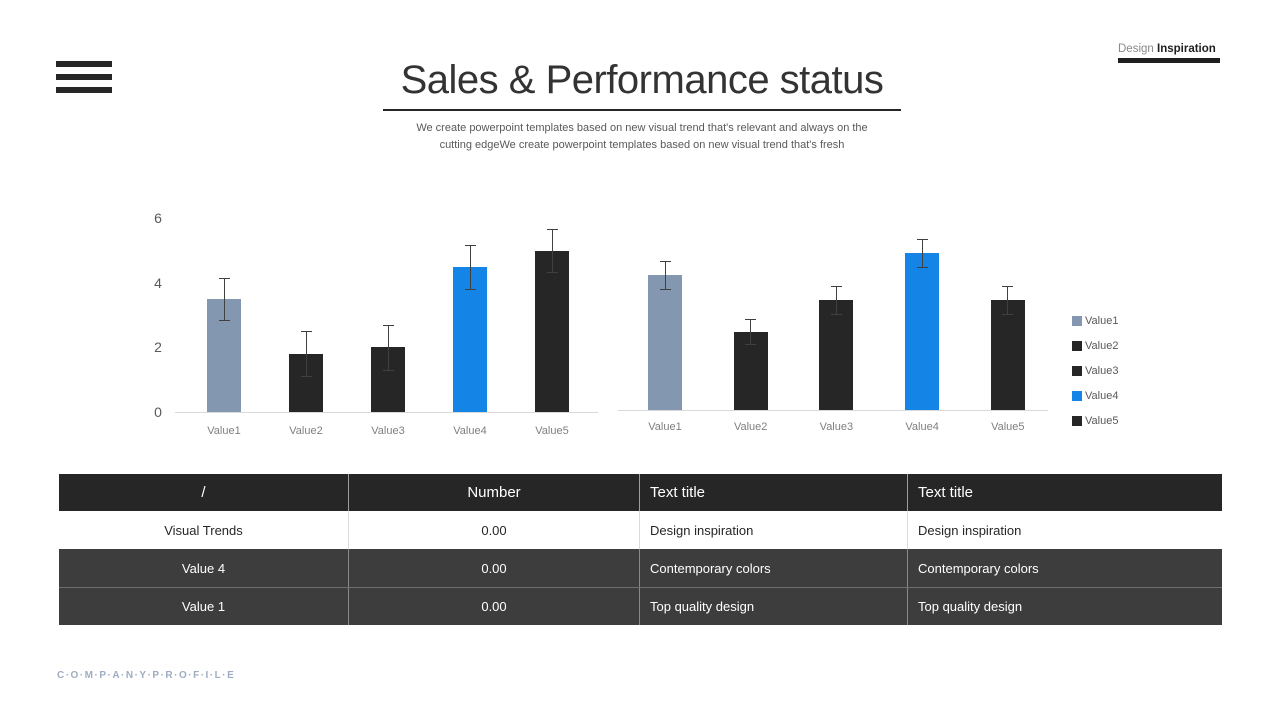 This screenshot has height=720, width=1280. What do you see at coordinates (1102, 320) in the screenshot?
I see `legend-label: Value1` at bounding box center [1102, 320].